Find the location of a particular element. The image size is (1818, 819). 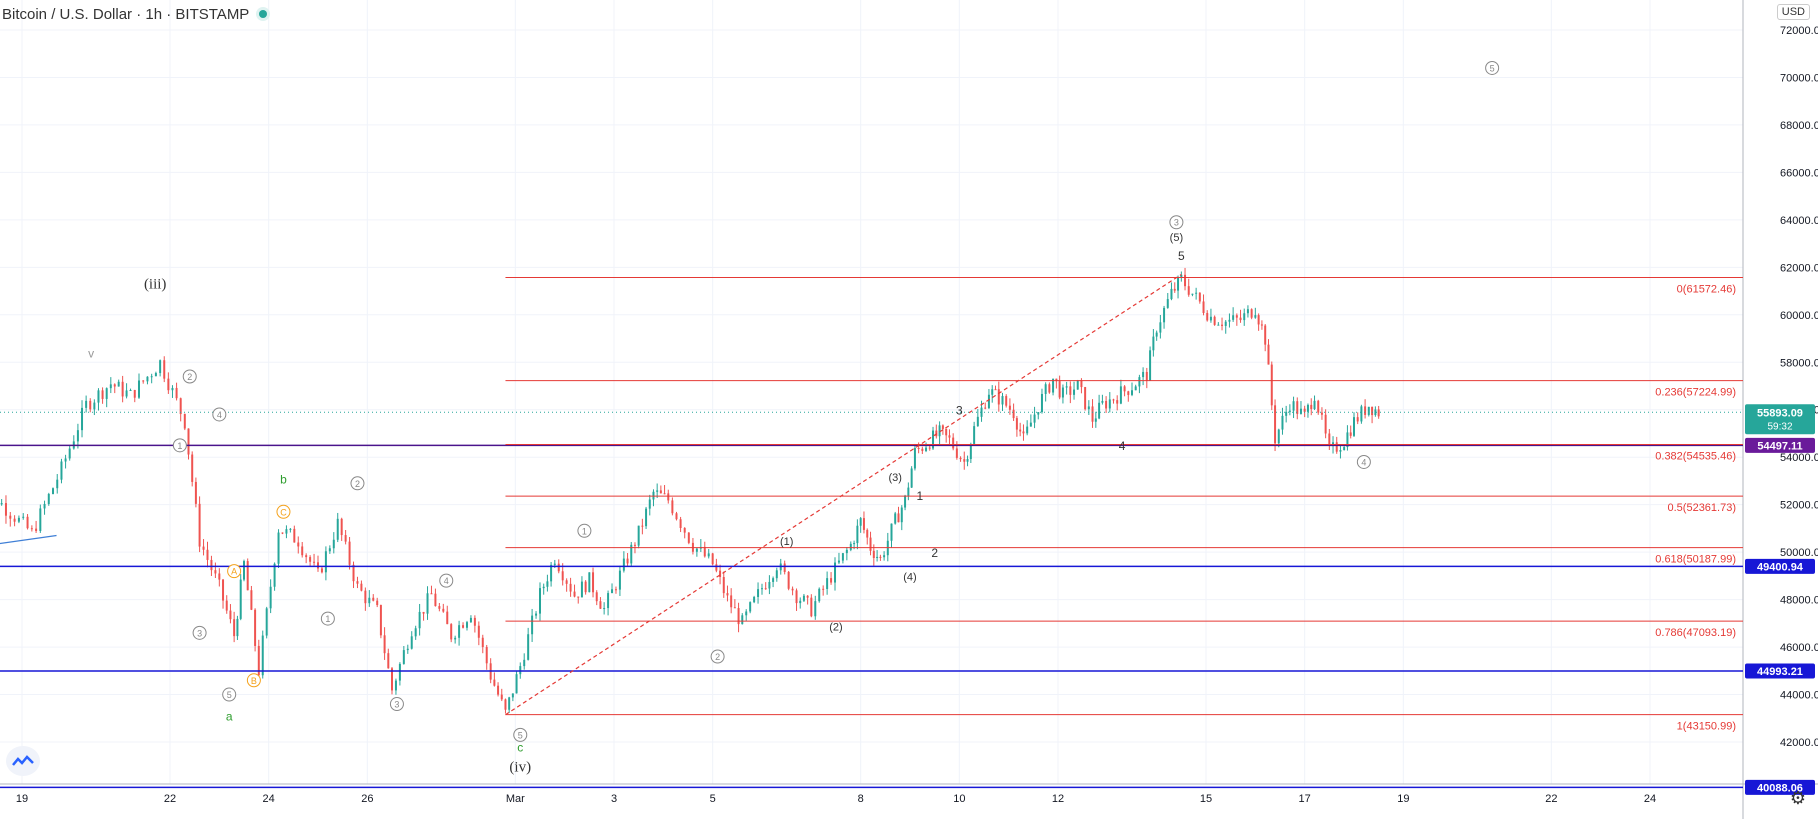

time-axis: 19 22 24 26 Mar 3 5 8 10 12 15 17 19 22 24 is located at coordinates (836, 799).